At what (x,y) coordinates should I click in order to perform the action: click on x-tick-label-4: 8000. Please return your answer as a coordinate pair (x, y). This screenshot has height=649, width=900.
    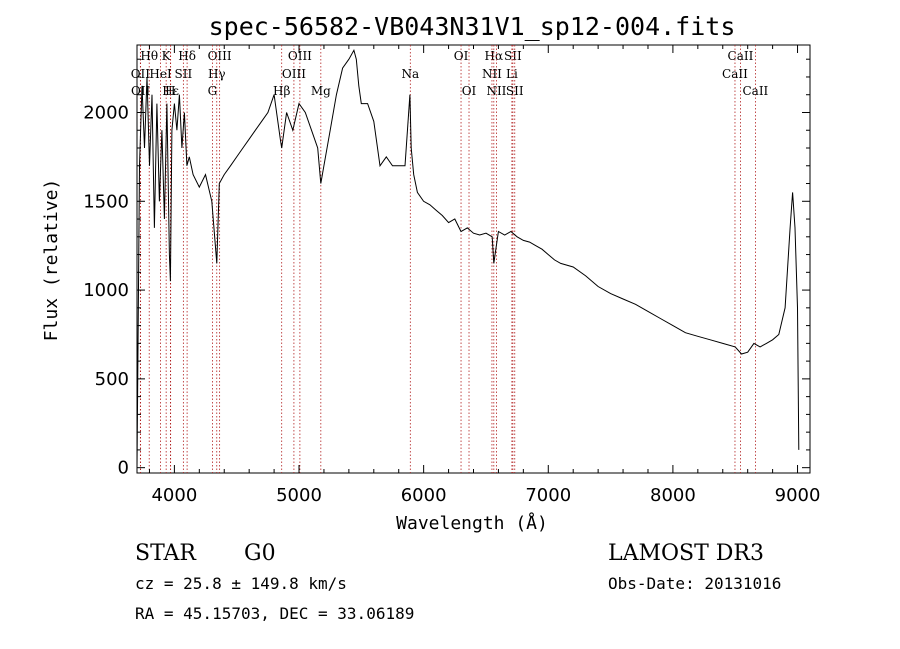
    Looking at the image, I should click on (673, 495).